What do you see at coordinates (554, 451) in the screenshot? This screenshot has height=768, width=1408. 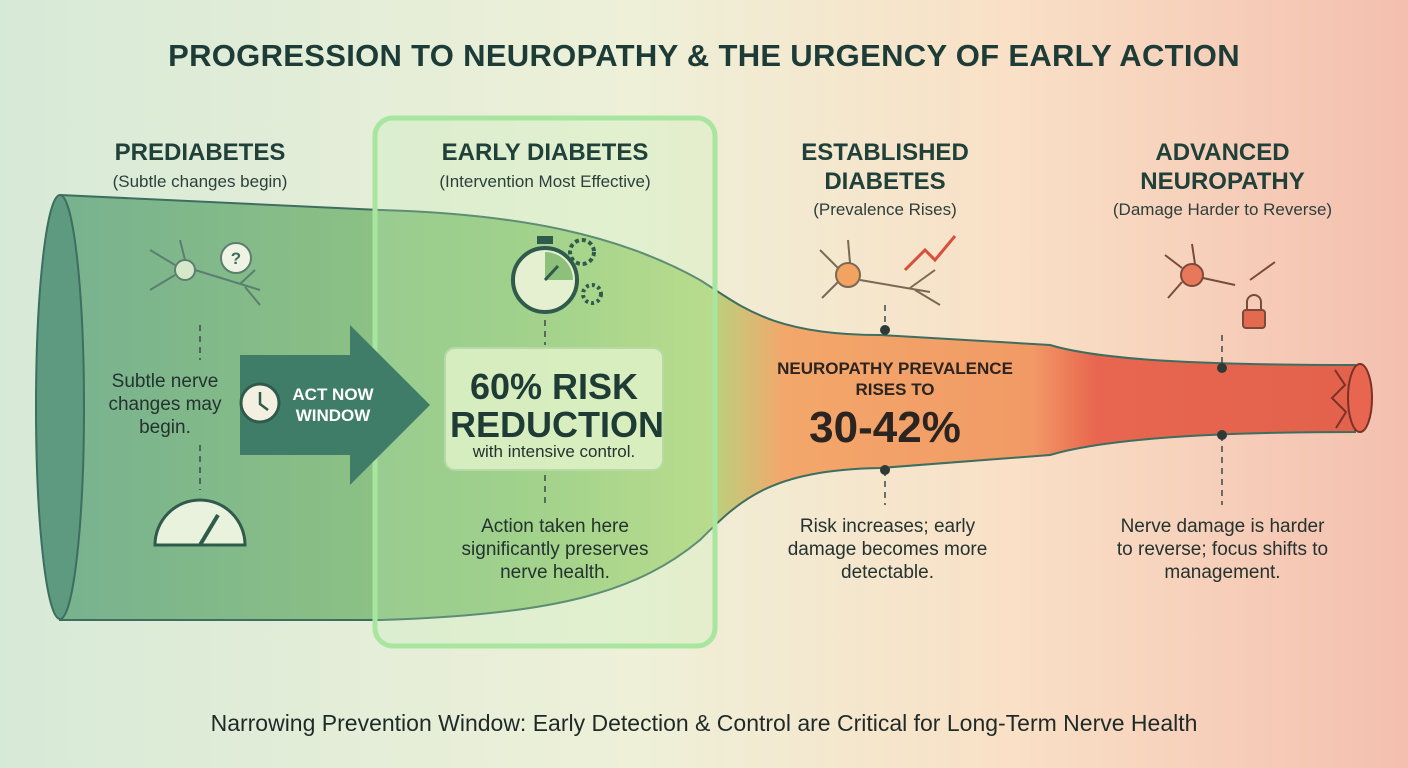 I see `callout-detail: with intensive control.` at bounding box center [554, 451].